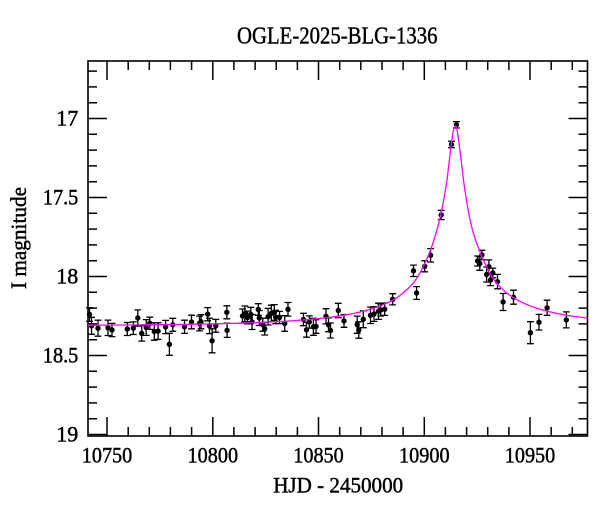 The image size is (600, 512). What do you see at coordinates (67, 434) in the screenshot?
I see `svg-text: 19` at bounding box center [67, 434].